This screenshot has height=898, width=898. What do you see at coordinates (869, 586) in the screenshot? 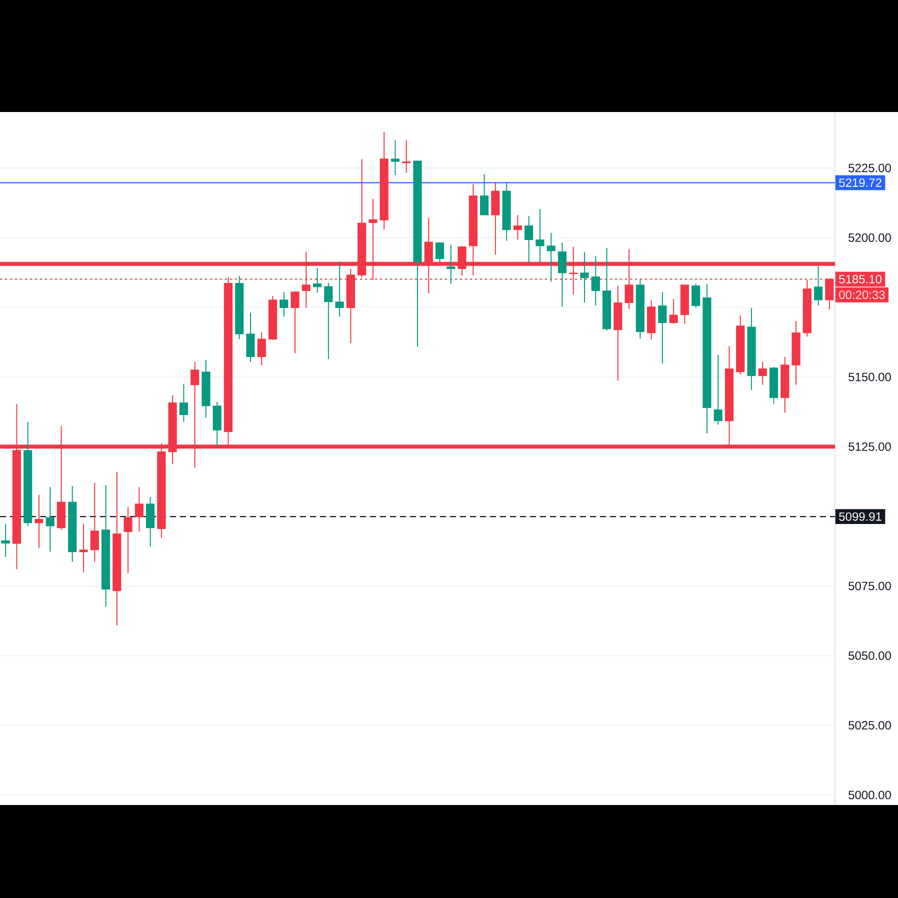
I see `y-tick-label: 5075.00` at bounding box center [869, 586].